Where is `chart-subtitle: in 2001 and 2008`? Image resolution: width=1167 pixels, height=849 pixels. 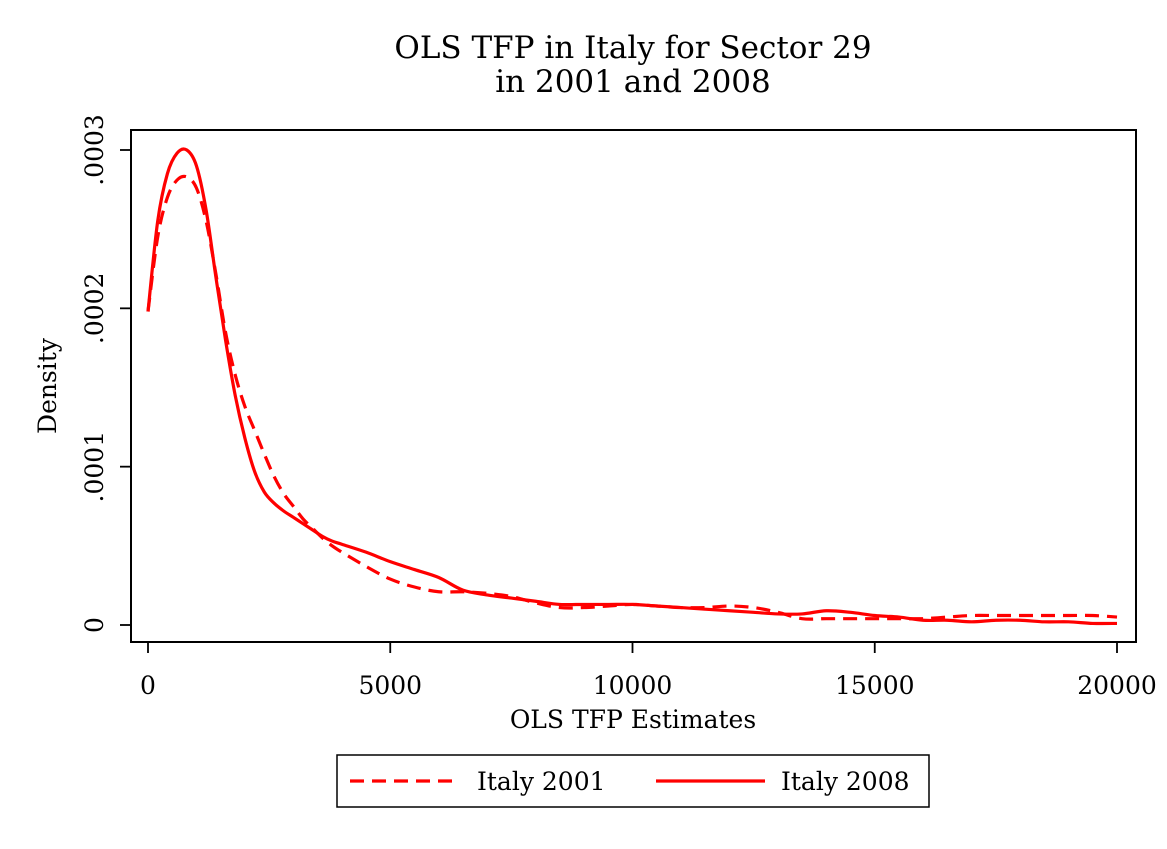
chart-subtitle: in 2001 and 2008 is located at coordinates (633, 82).